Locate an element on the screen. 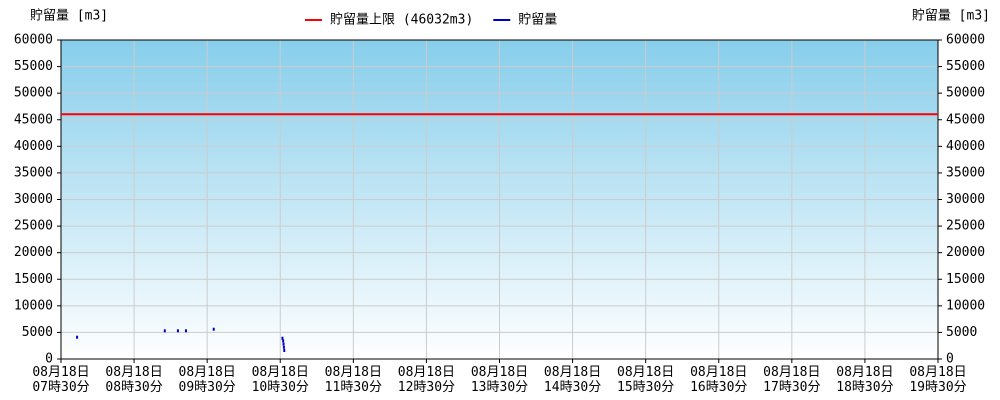 The height and width of the screenshot is (400, 1000). x-tick-label: 08月18日 18時30分 is located at coordinates (864, 380).